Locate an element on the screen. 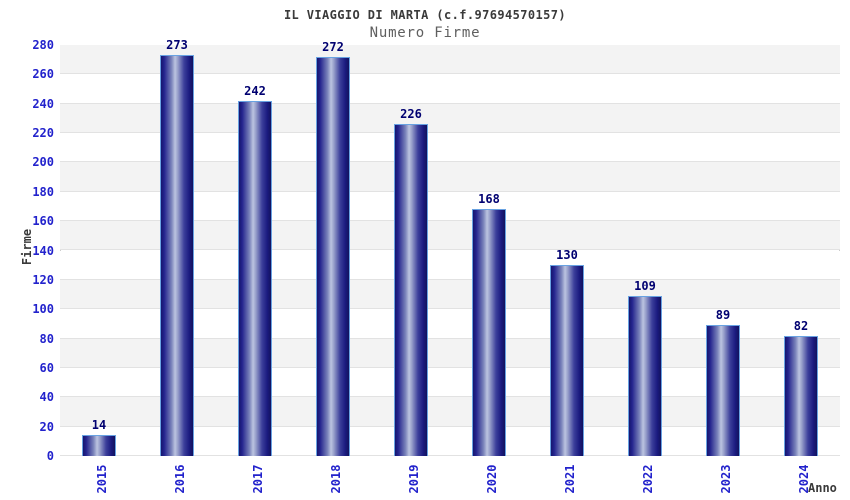 The height and width of the screenshot is (500, 850). y-tick-label: 20 is located at coordinates (46, 426).